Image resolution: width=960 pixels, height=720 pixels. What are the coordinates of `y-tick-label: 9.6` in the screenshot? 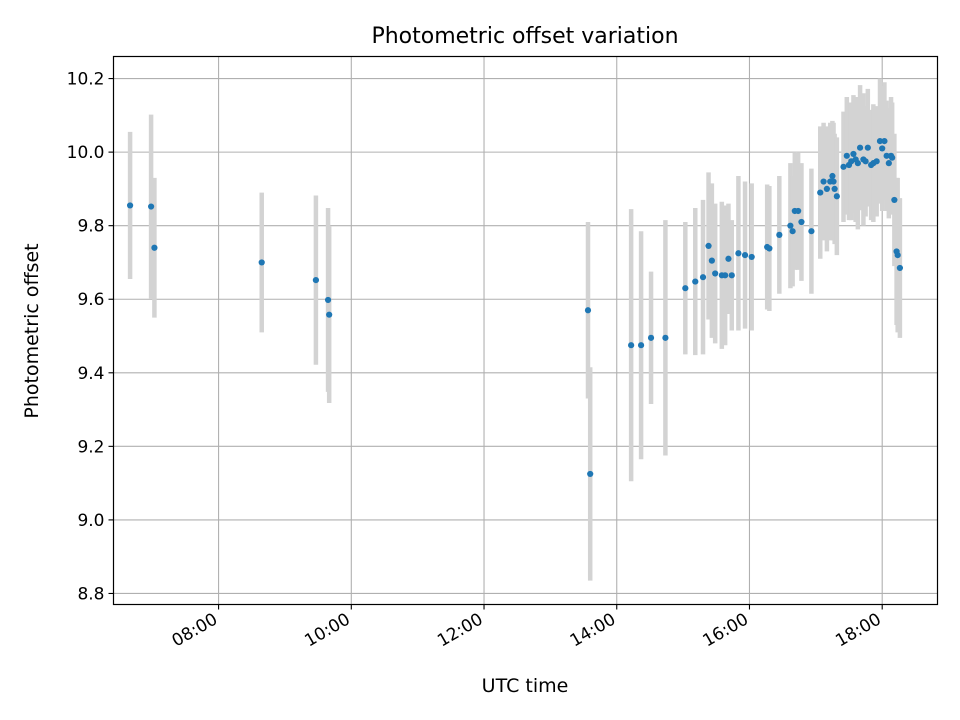 It's located at (90, 300).